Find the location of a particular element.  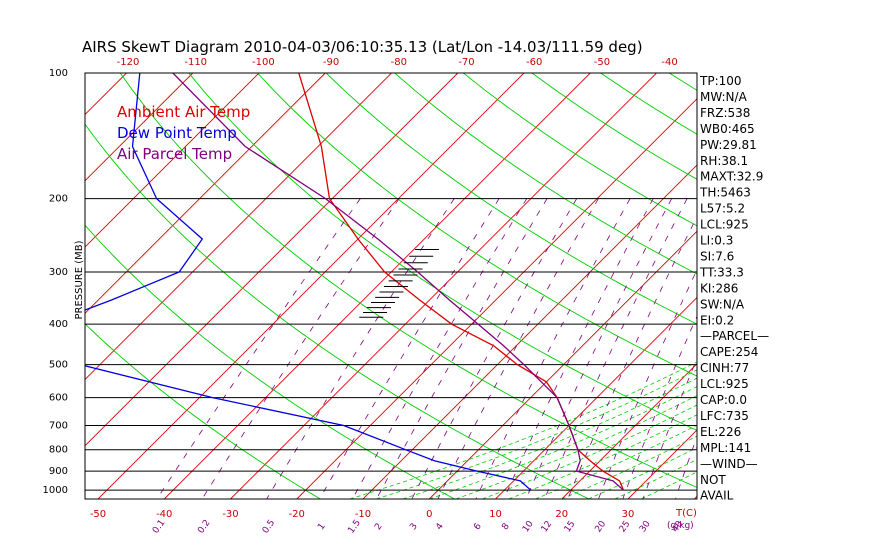

index-label: SW:N/A is located at coordinates (722, 304).